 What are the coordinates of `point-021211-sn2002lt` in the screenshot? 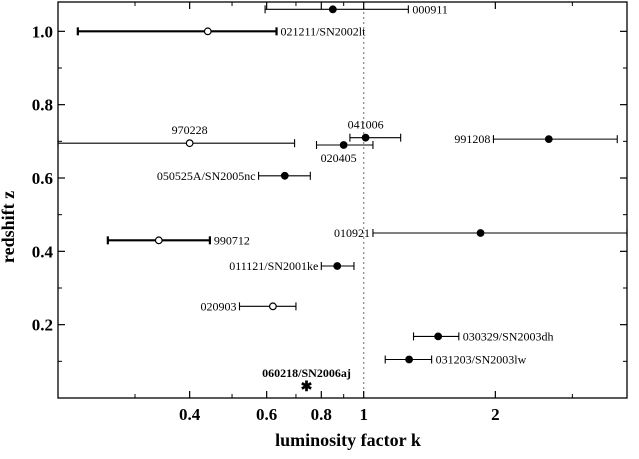 It's located at (207, 31).